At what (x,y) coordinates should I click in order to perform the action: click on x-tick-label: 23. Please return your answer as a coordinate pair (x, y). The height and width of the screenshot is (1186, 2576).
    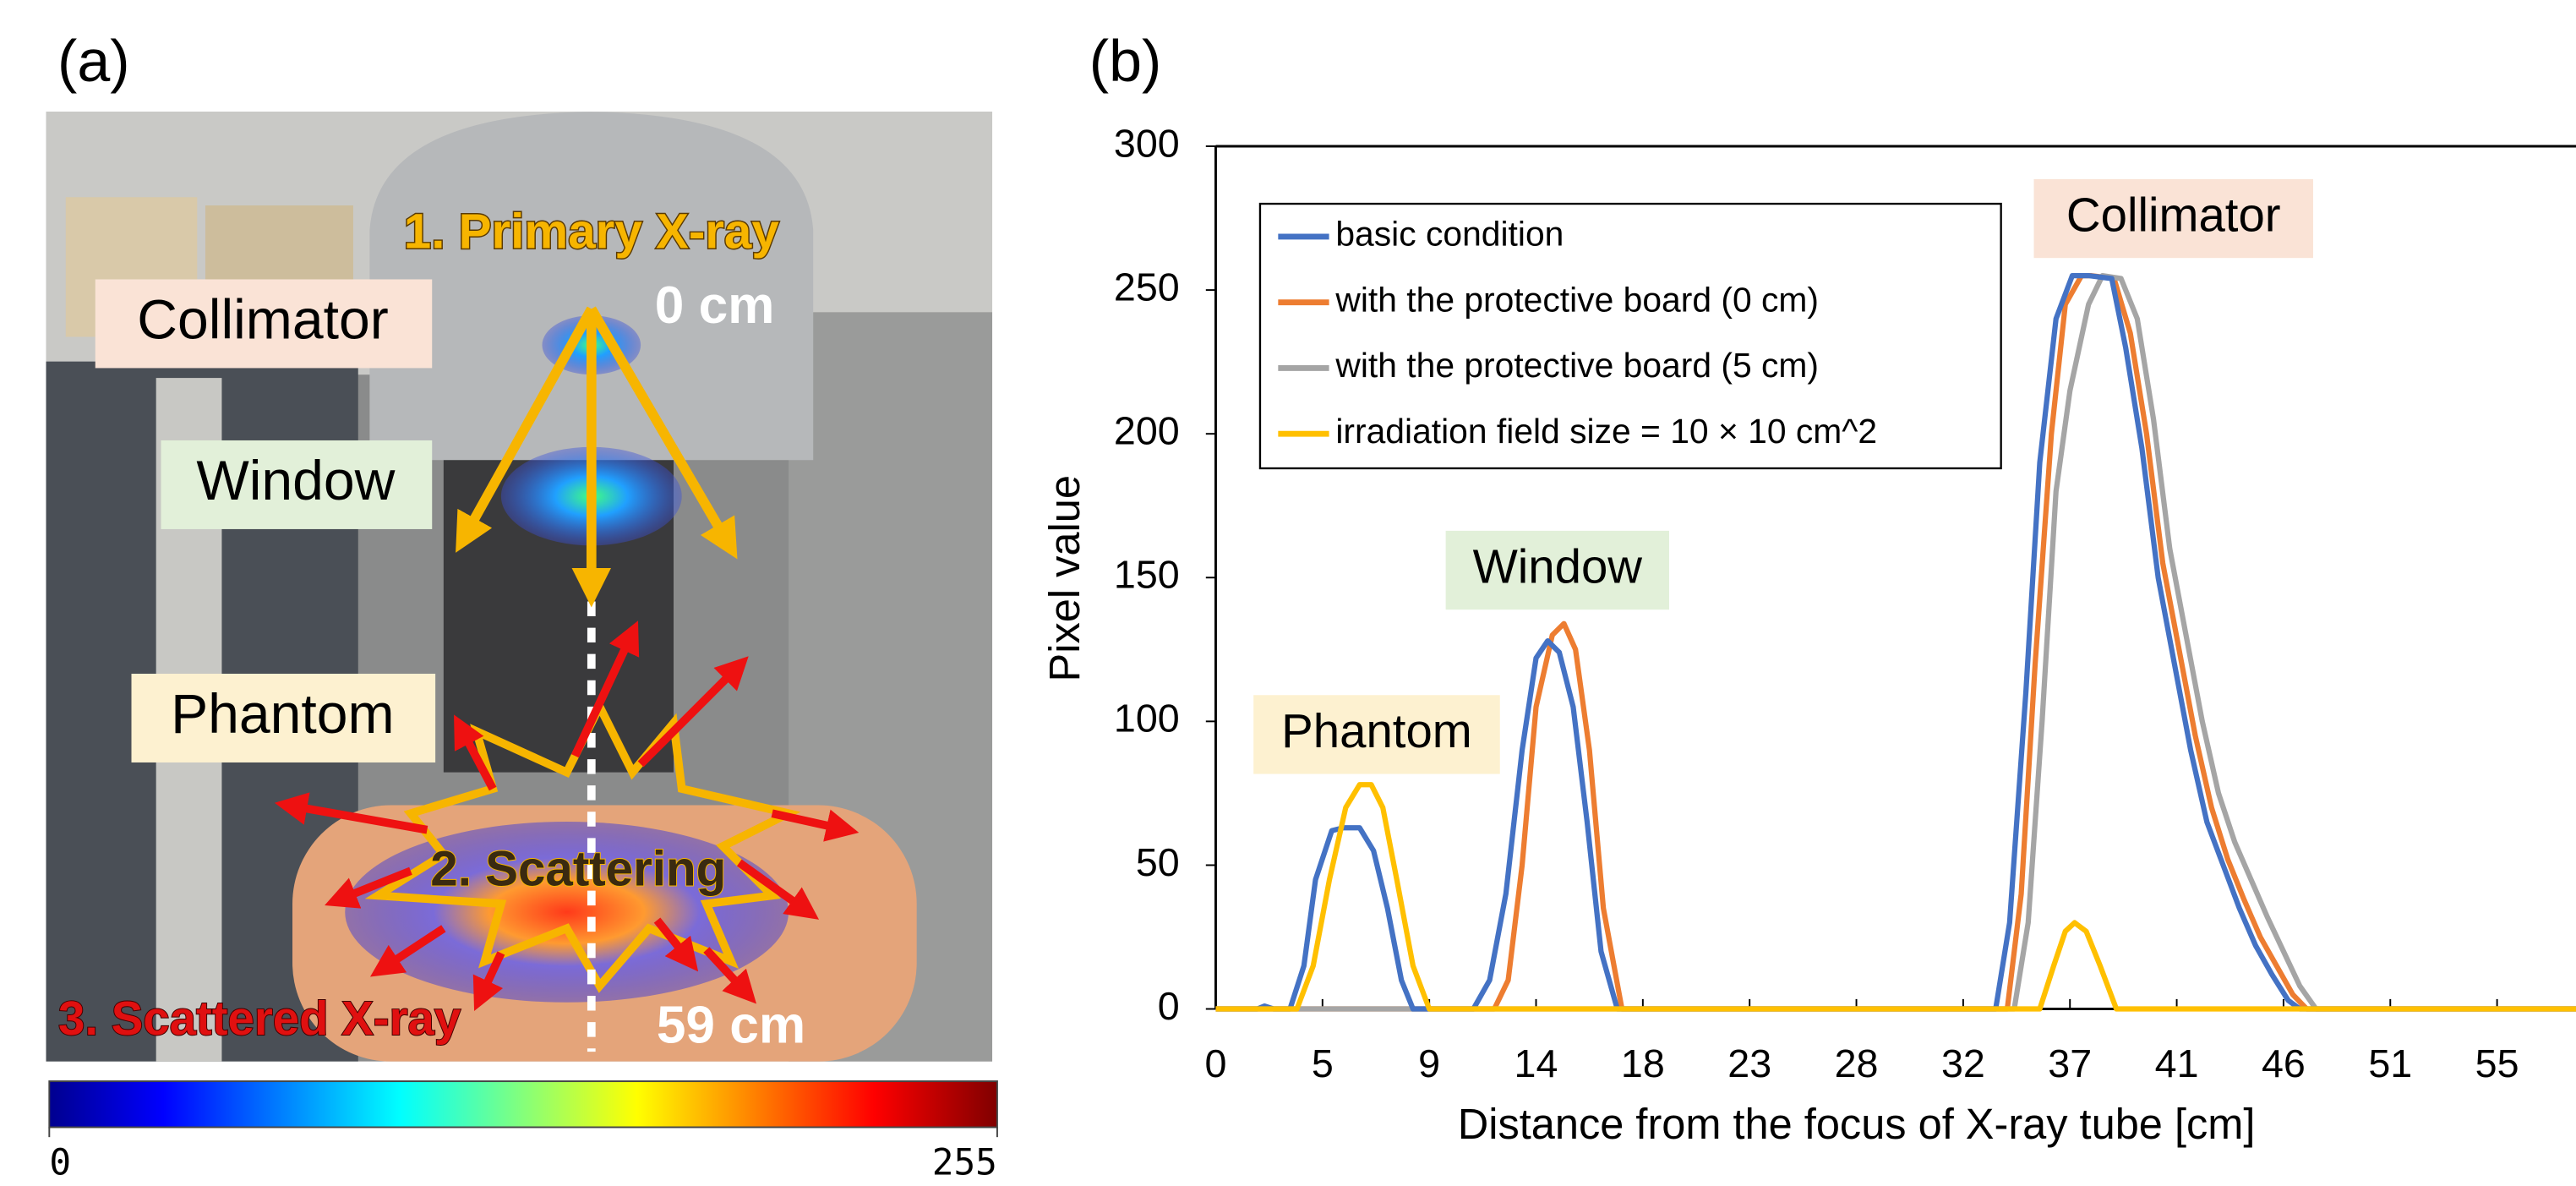
    Looking at the image, I should click on (1749, 1063).